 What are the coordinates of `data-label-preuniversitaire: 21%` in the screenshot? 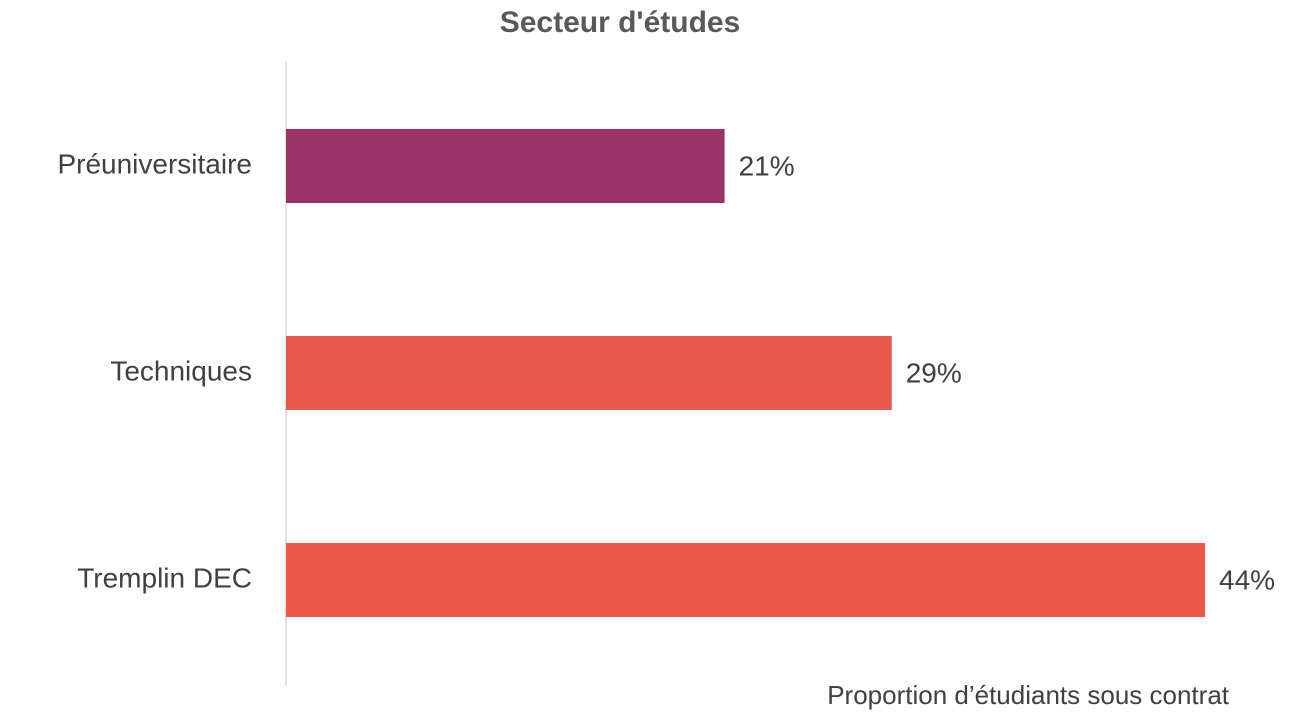 It's located at (767, 165).